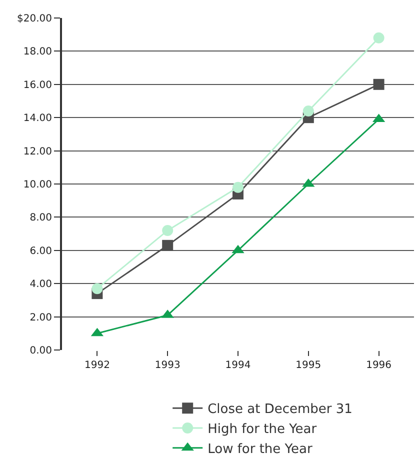 The height and width of the screenshot is (468, 416). What do you see at coordinates (41, 251) in the screenshot?
I see `y-tick-label: 6.00` at bounding box center [41, 251].